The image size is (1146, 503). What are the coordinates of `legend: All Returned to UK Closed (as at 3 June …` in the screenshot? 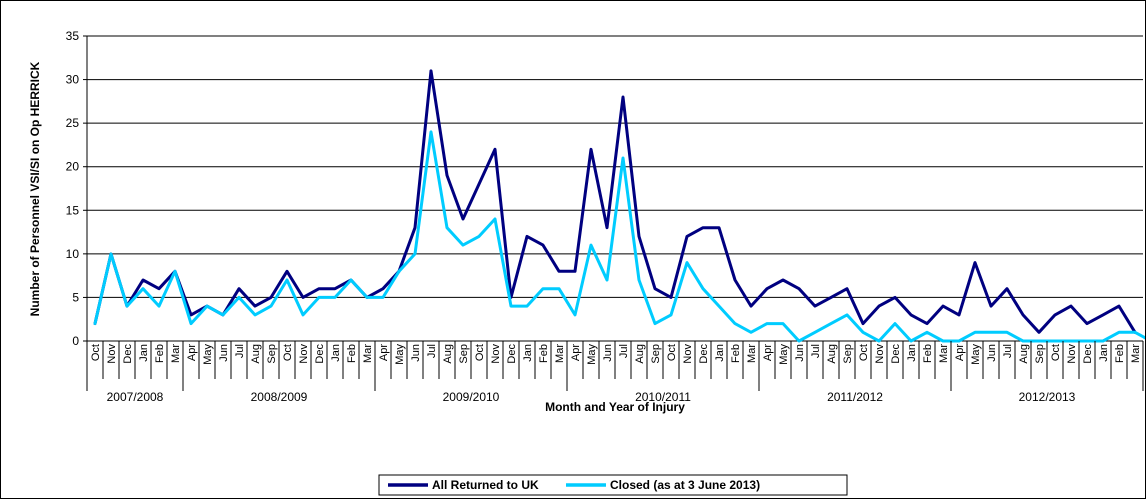 It's located at (613, 485).